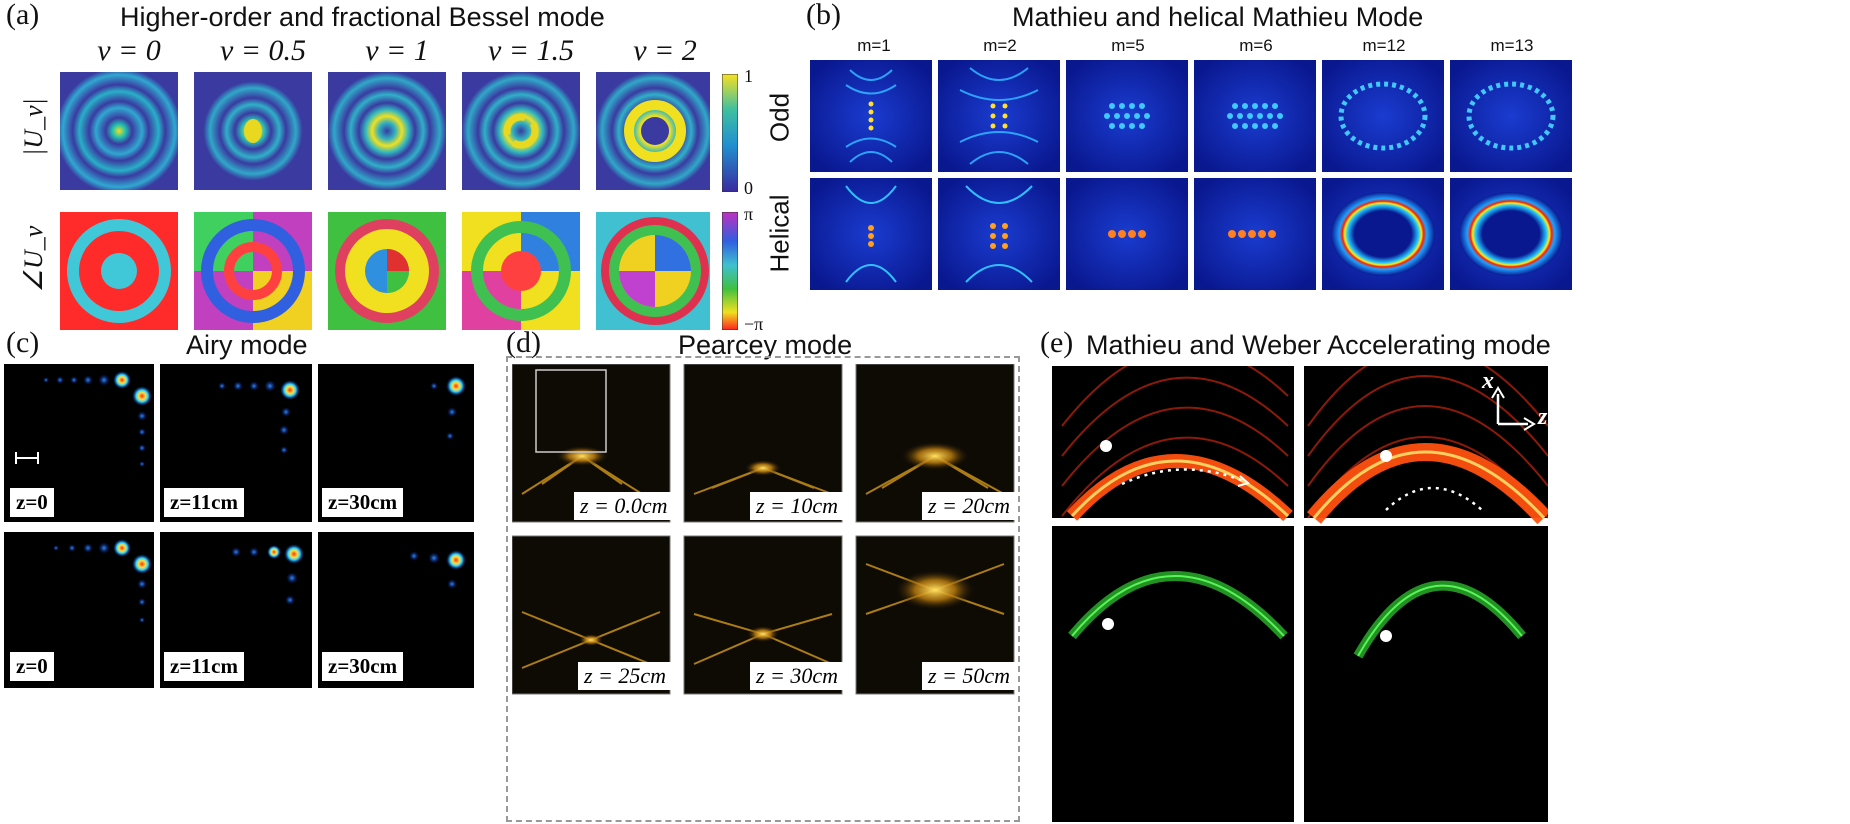 This screenshot has height=824, width=1850. I want to click on row-label-amplitude: |U_ν|, so click(33, 127).